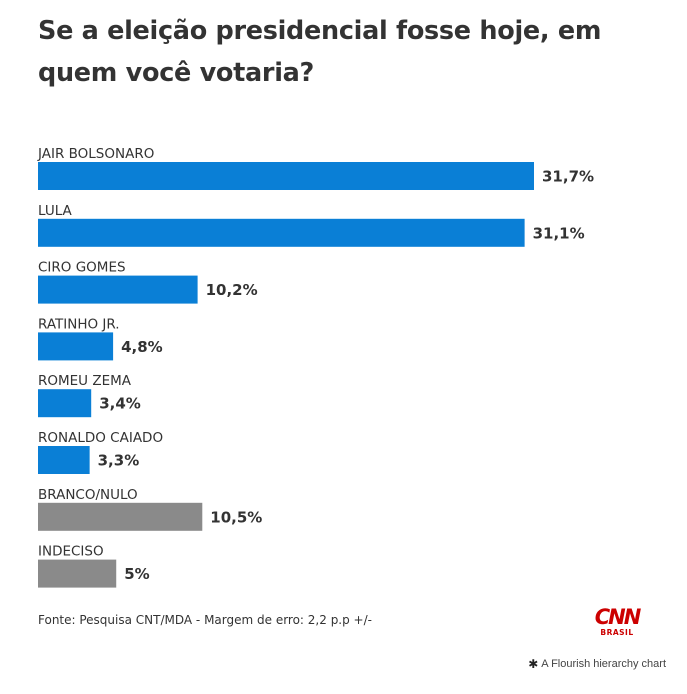 Image resolution: width=687 pixels, height=694 pixels. Describe the element at coordinates (119, 461) in the screenshot. I see `value-label: 3,3%` at that location.